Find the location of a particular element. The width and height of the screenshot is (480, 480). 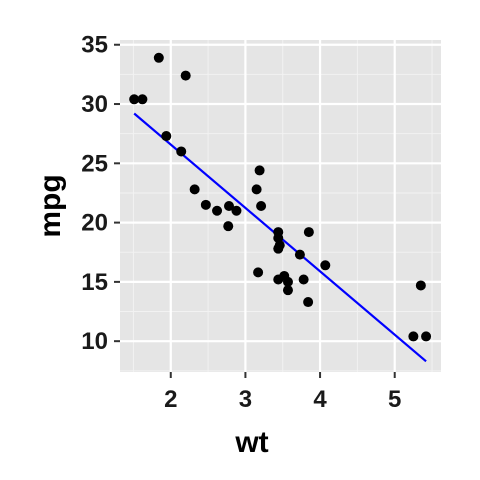

y-tick-label: 15 is located at coordinates (94, 282).